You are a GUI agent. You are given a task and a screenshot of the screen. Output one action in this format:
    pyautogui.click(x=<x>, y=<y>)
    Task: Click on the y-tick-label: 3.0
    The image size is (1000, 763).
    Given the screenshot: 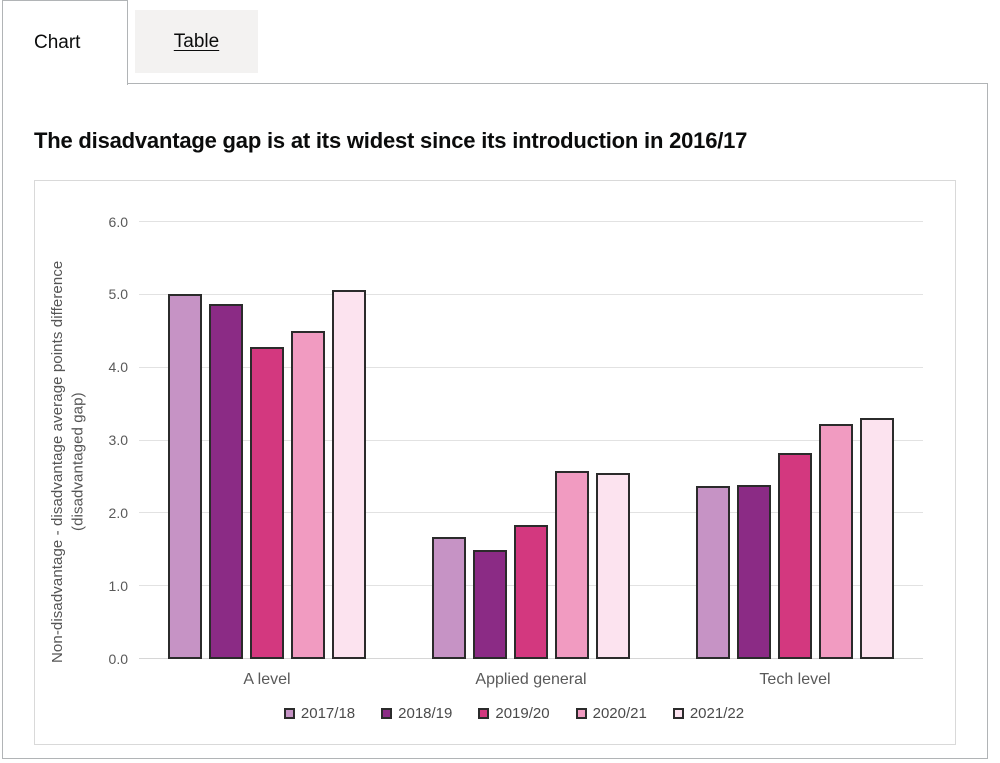 What is the action you would take?
    pyautogui.click(x=118, y=440)
    